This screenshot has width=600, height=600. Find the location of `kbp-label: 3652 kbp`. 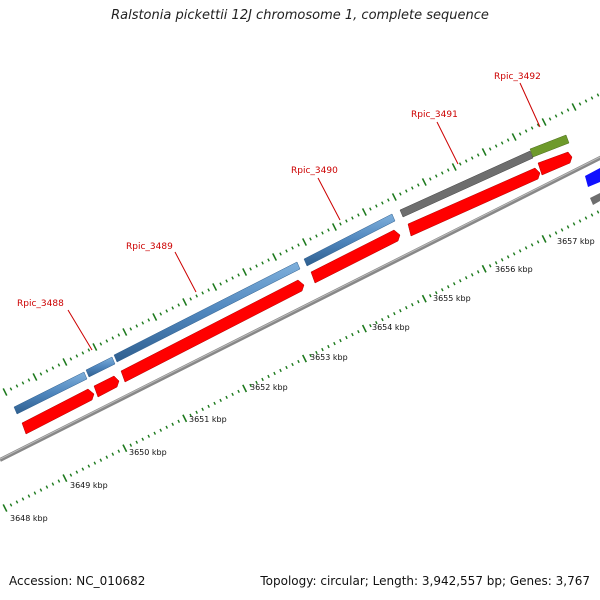

kbp-label: 3652 kbp is located at coordinates (269, 387).